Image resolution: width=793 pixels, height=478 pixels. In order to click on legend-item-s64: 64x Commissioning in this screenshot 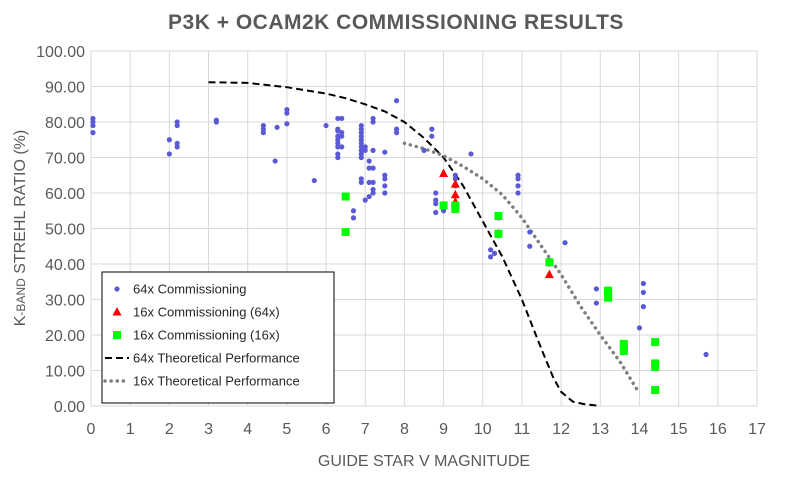, I will do `click(180, 289)`.